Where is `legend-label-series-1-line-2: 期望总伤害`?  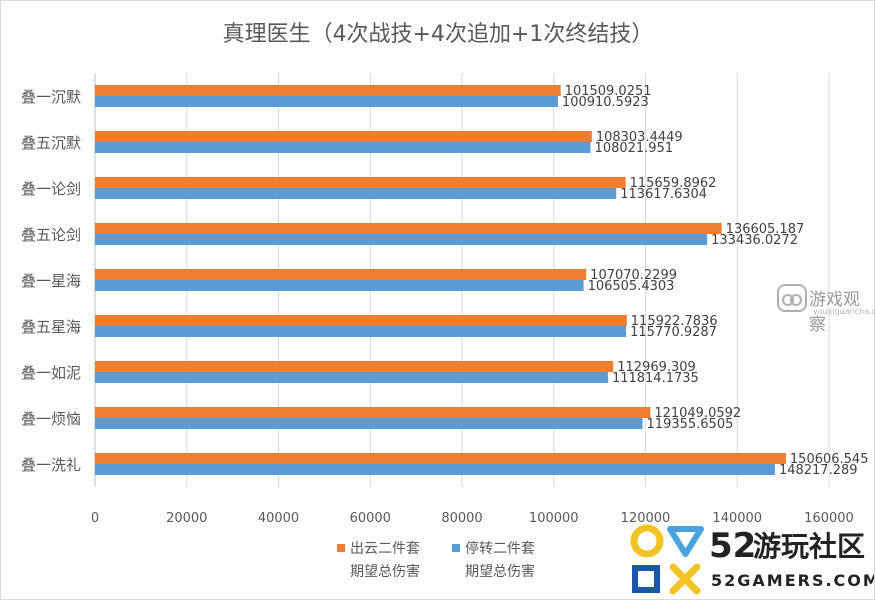
legend-label-series-1-line-2: 期望总伤害 is located at coordinates (500, 572).